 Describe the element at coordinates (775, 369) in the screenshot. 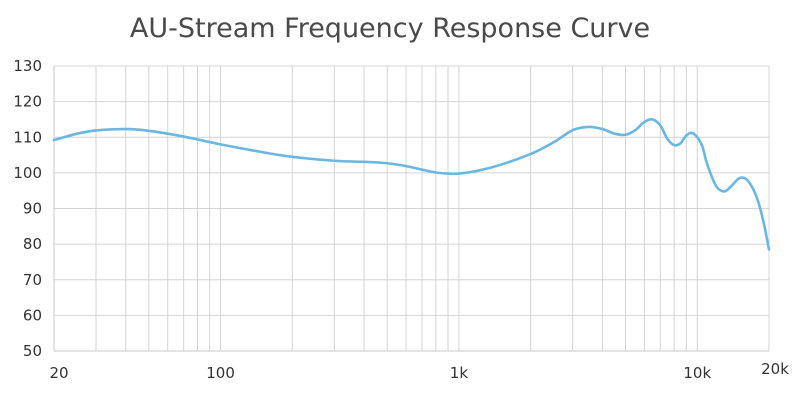

I see `x-tick-label-20k: 20k` at that location.